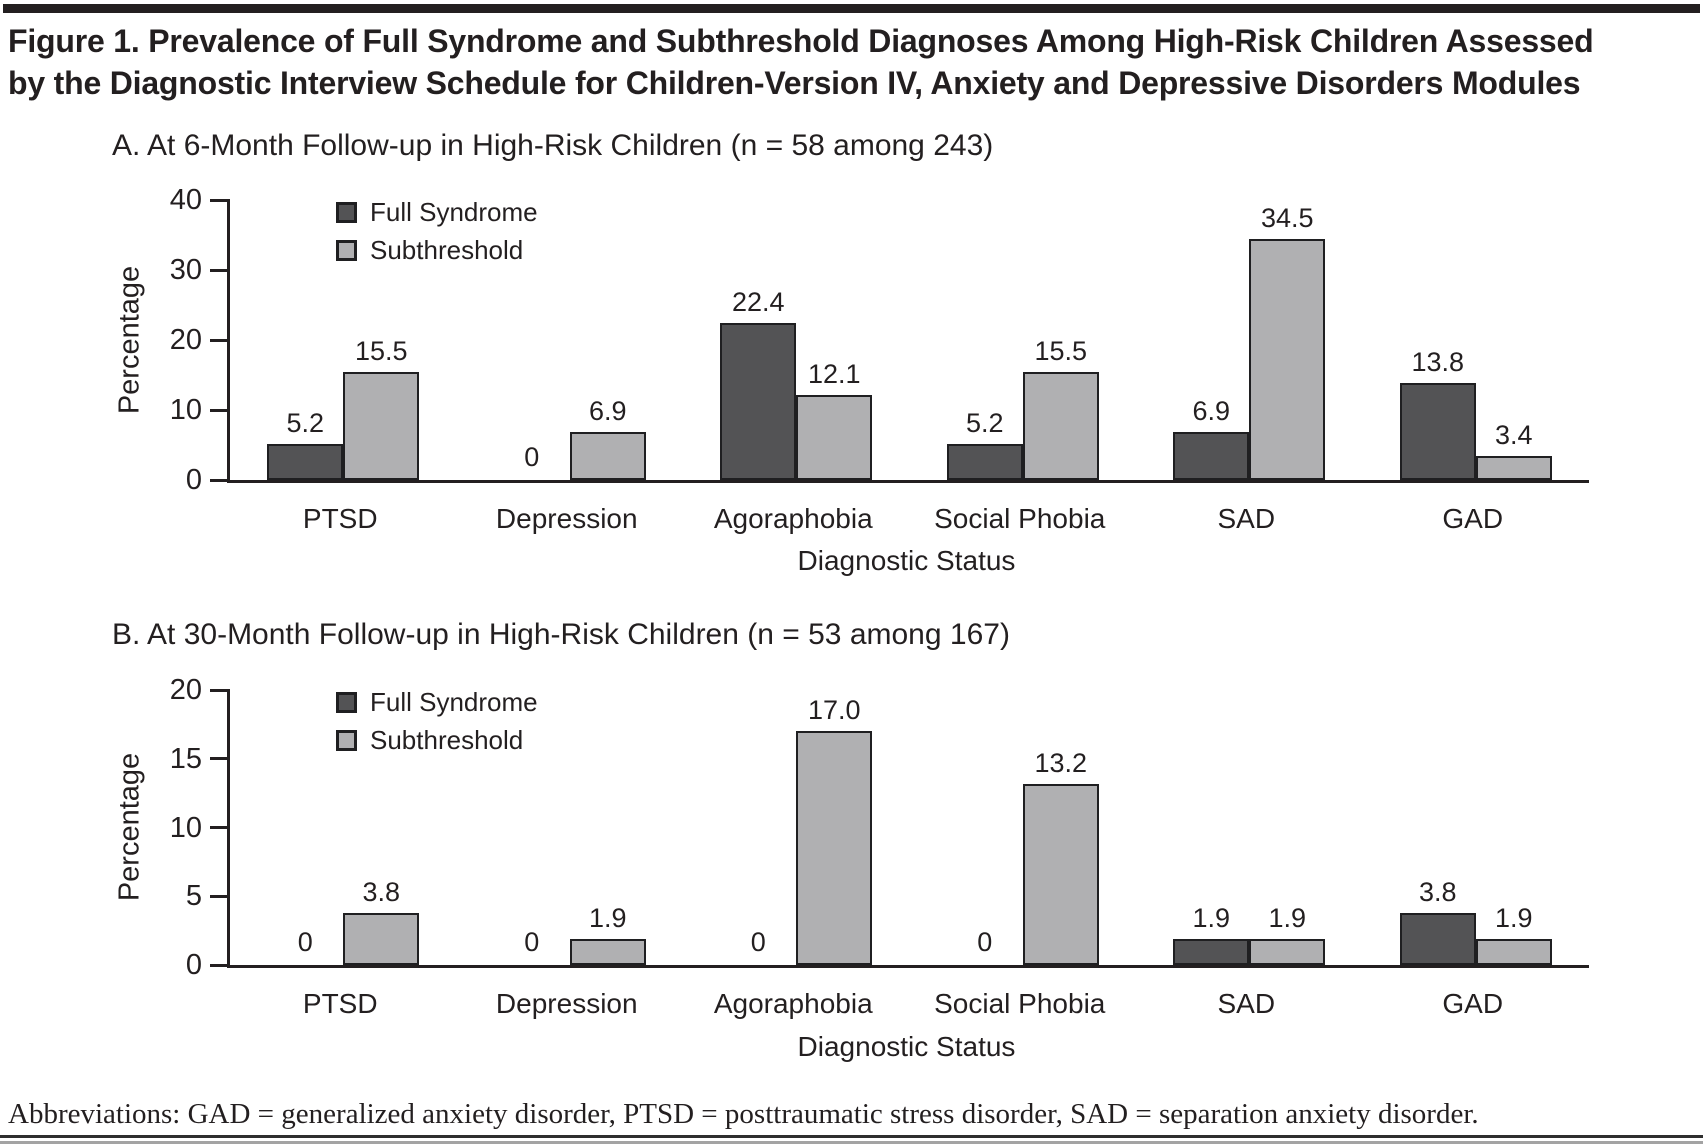 This screenshot has width=1703, height=1146. Describe the element at coordinates (1061, 762) in the screenshot. I see `bar-value-label: 13.2` at that location.